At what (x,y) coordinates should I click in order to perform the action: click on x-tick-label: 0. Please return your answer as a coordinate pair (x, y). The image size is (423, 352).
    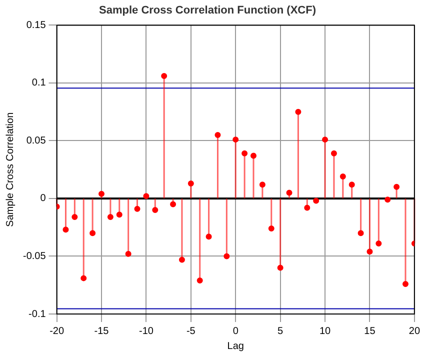
    Looking at the image, I should click on (235, 331).